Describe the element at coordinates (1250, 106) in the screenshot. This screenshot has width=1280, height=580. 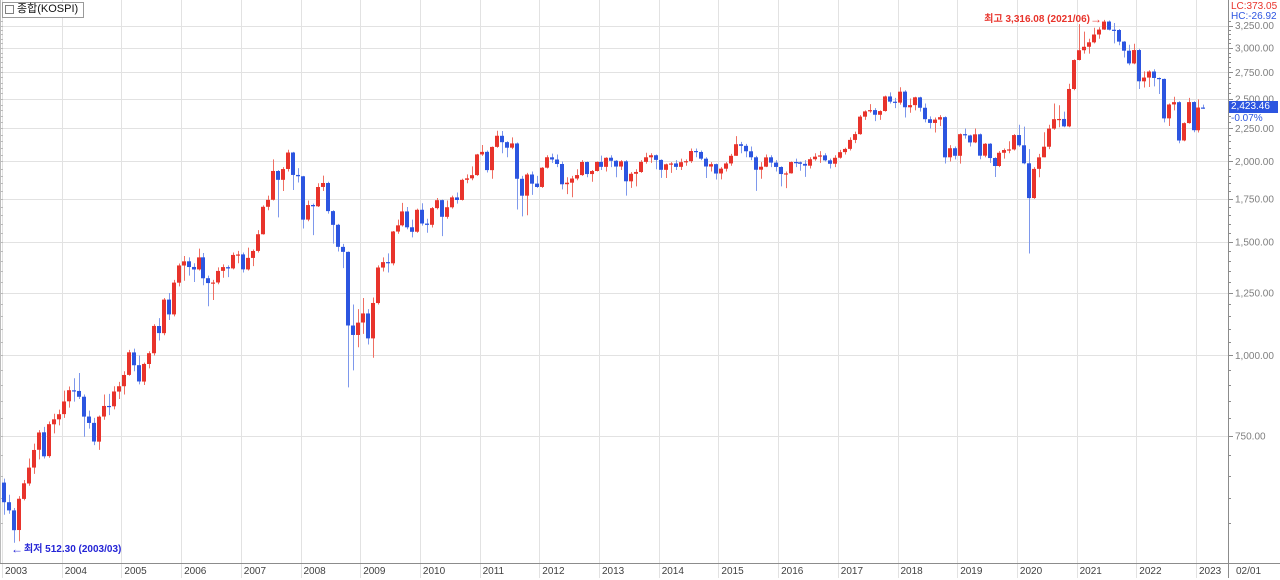
I see `current-price-value: 2,423.46` at that location.